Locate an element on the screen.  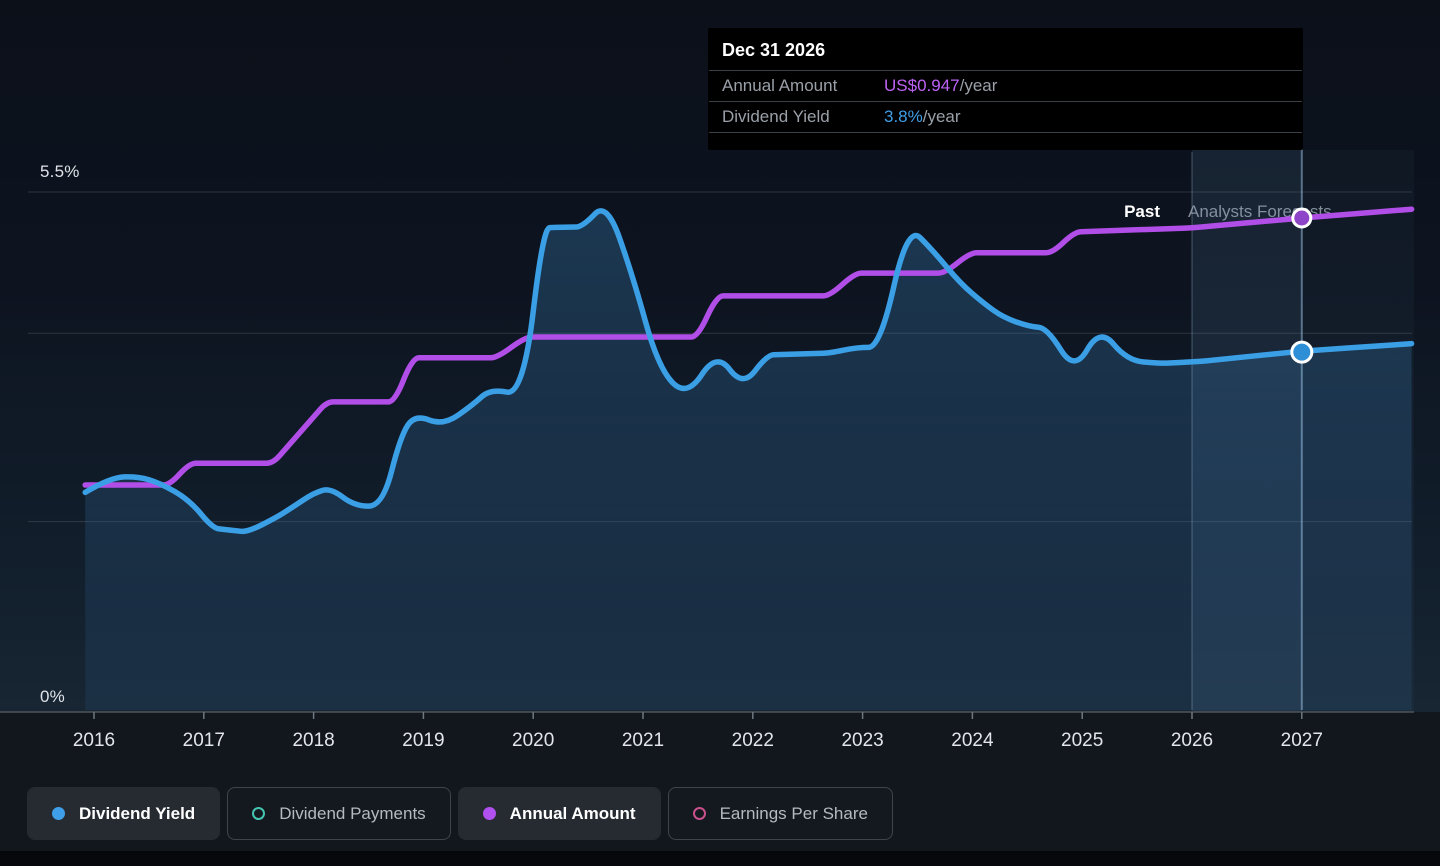
tooltip-row-annual-amount: Annual Amount US$0.947/year is located at coordinates (1005, 86).